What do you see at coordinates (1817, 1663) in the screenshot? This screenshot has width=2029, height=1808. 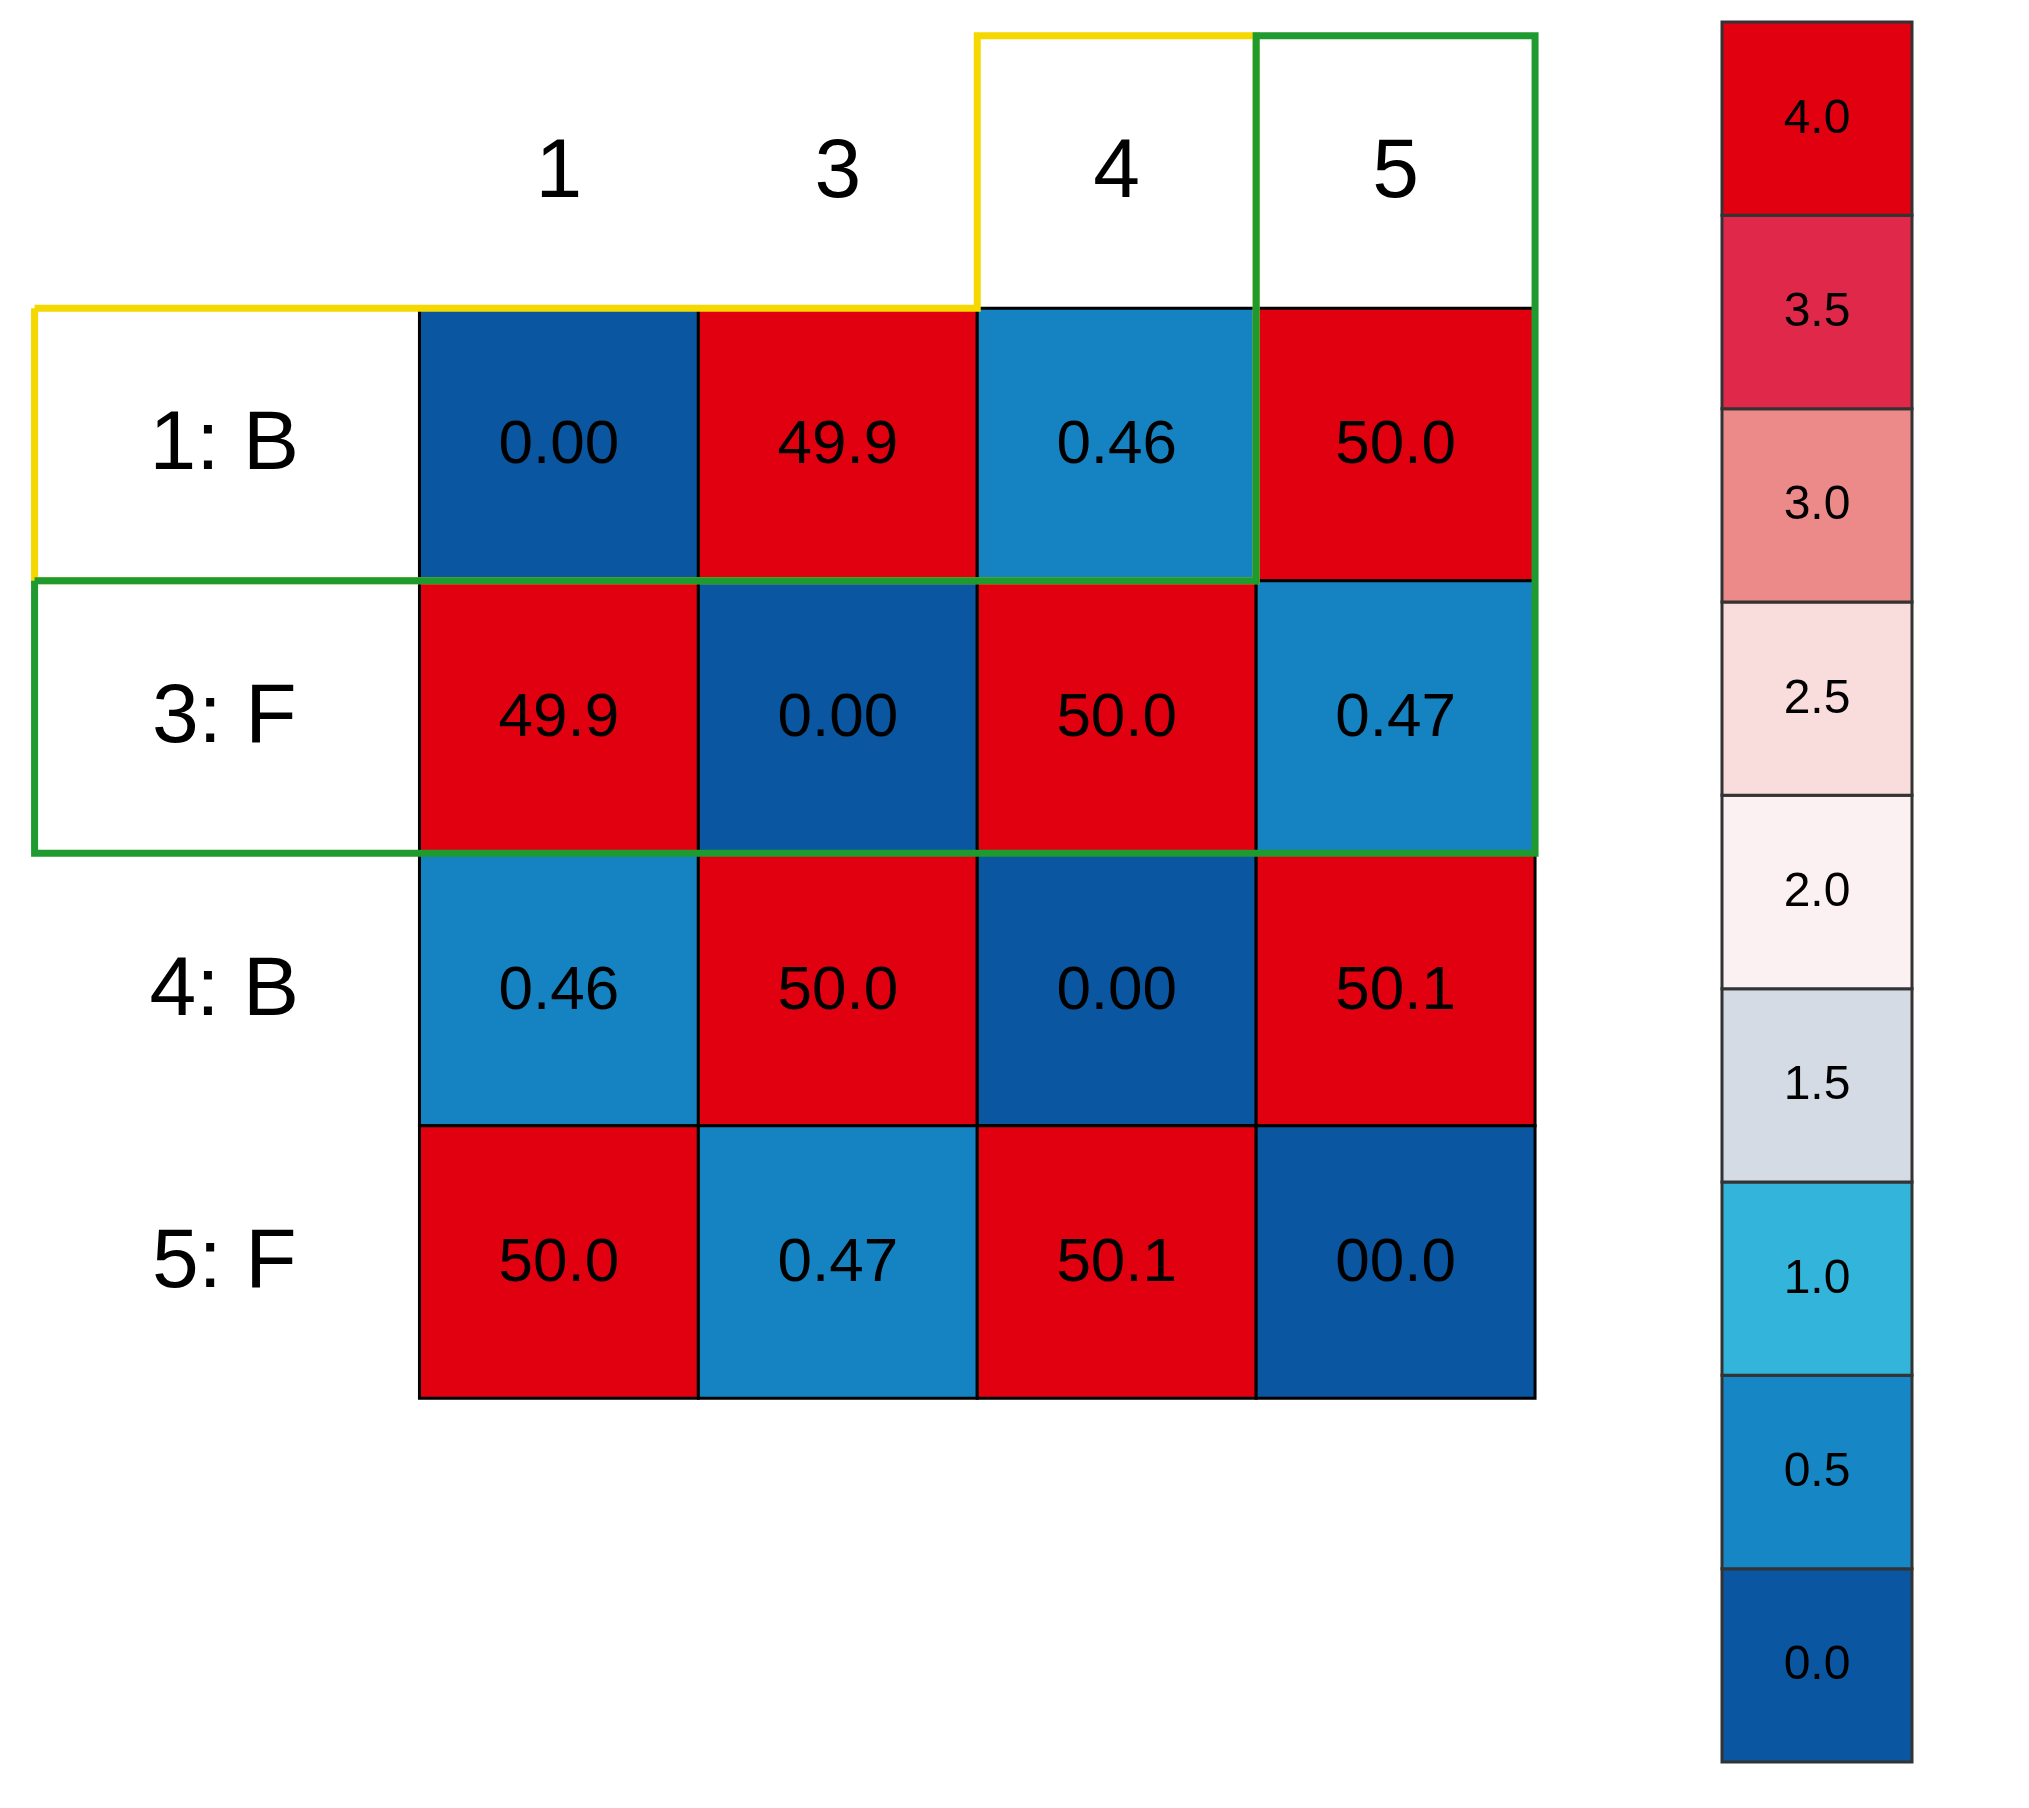 I see `color-bar-label: 0.0` at bounding box center [1817, 1663].